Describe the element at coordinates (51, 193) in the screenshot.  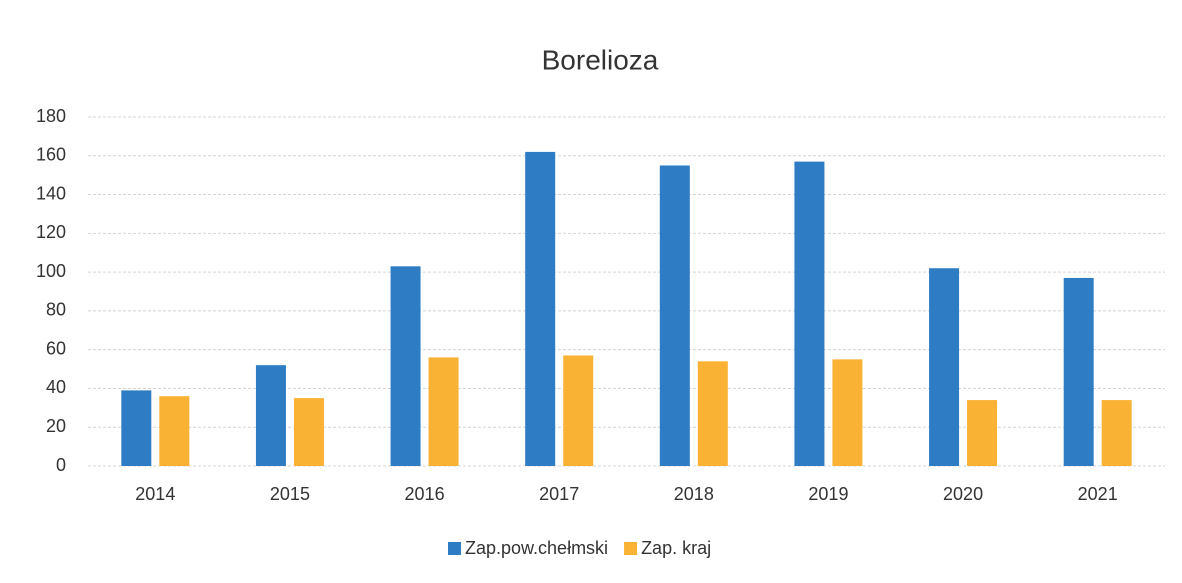
I see `y-tick-label: 140` at that location.